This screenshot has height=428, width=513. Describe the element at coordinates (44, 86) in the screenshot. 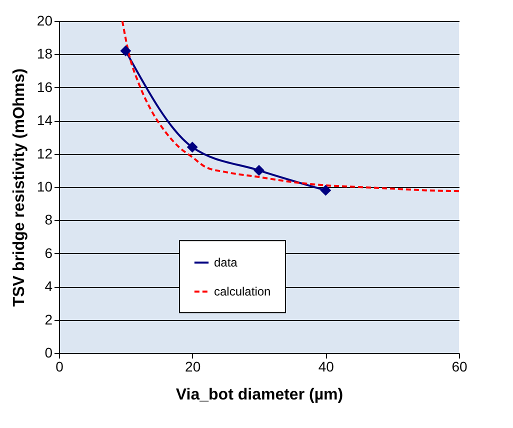

I see `y-tick-label: 16` at that location.